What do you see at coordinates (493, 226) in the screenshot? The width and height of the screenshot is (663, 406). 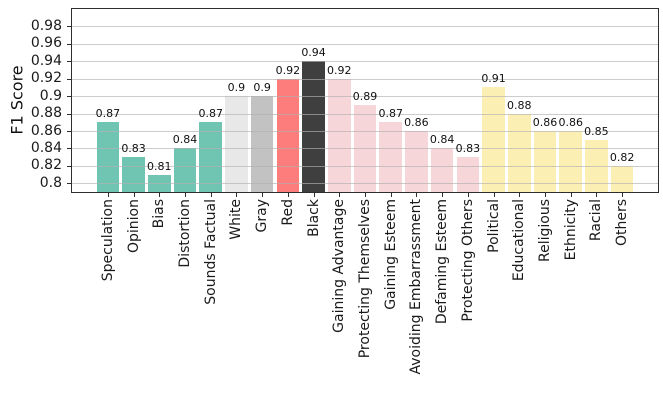 I see `x-tick-label: Political` at bounding box center [493, 226].